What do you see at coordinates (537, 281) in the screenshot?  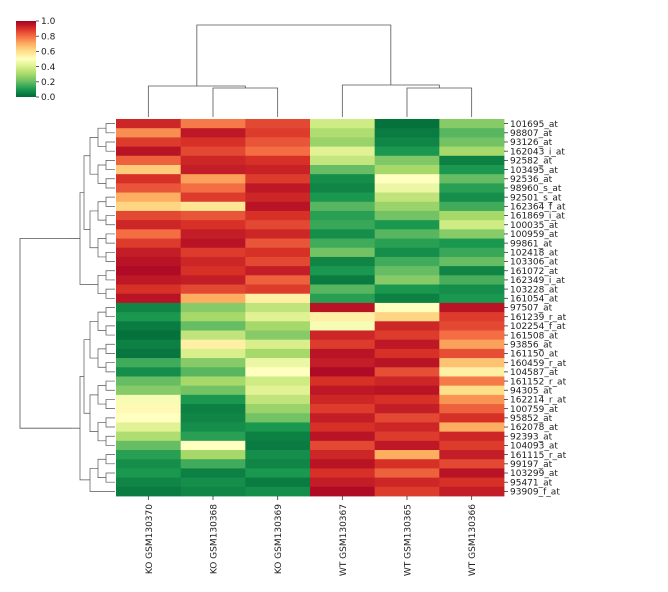 I see `row-label: 162349_i_at` at bounding box center [537, 281].